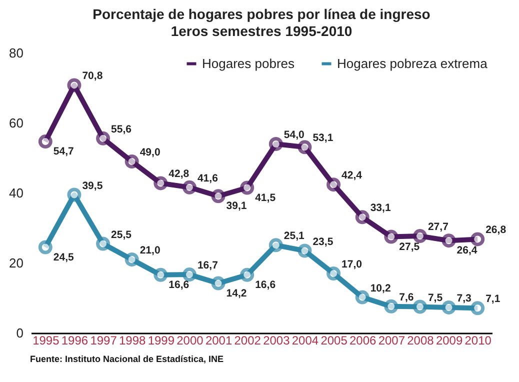 The width and height of the screenshot is (519, 382). Describe the element at coordinates (127, 359) in the screenshot. I see `source-note: Fuente: Instituto Nacional de Estadística, INE` at that location.